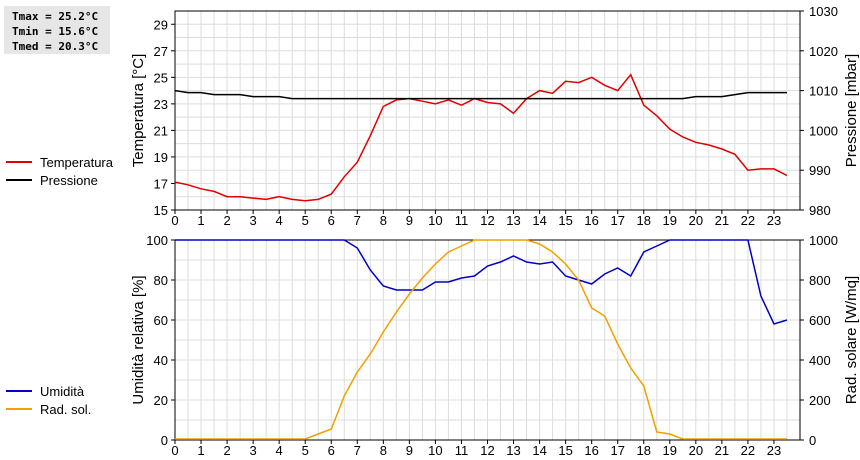  Describe the element at coordinates (820, 320) in the screenshot. I see `y2-tick-label: 600` at that location.